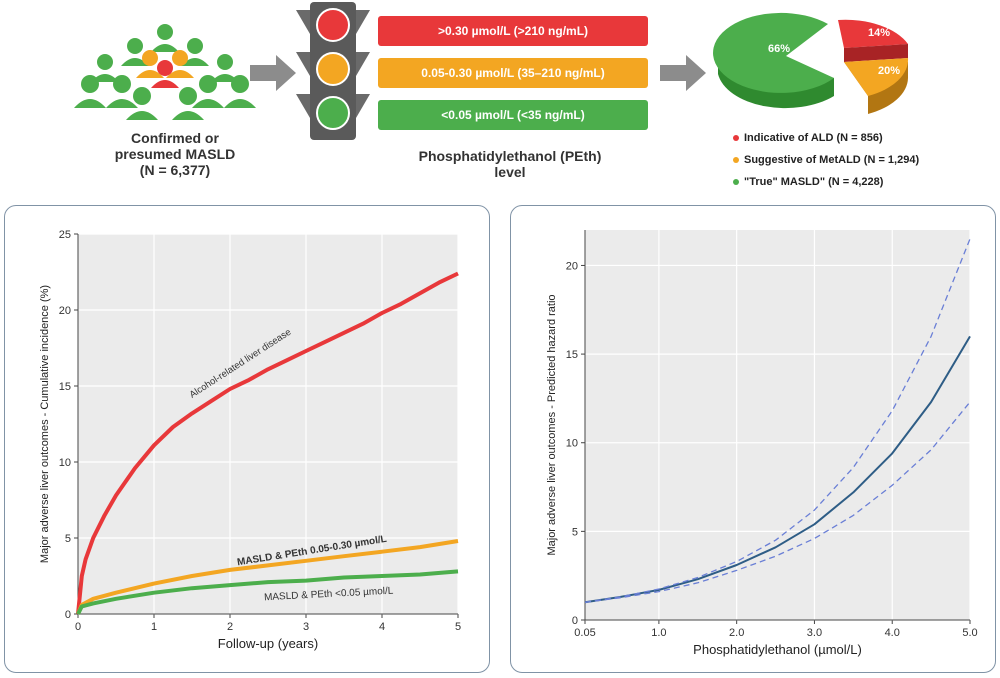 This screenshot has height=678, width=1000. I want to click on peth-level-low: <0.05 µmol/L (<35 ng/mL), so click(513, 115).